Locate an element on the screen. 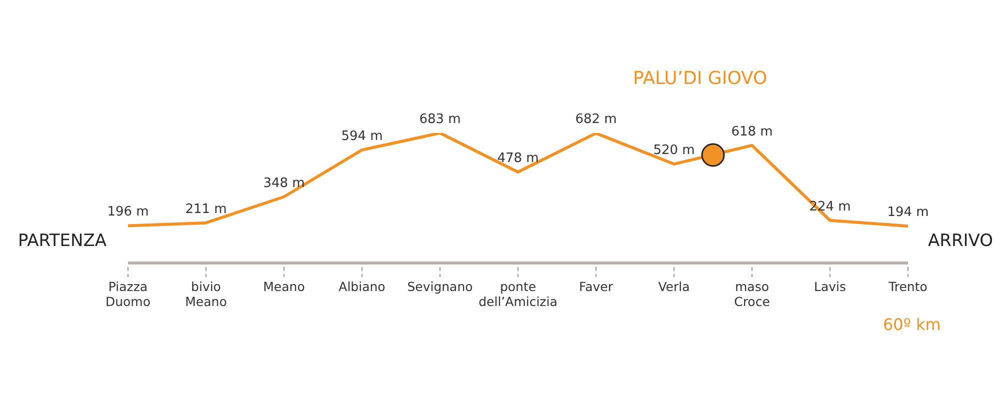 The height and width of the screenshot is (397, 1000). data-label: 683 m is located at coordinates (440, 119).